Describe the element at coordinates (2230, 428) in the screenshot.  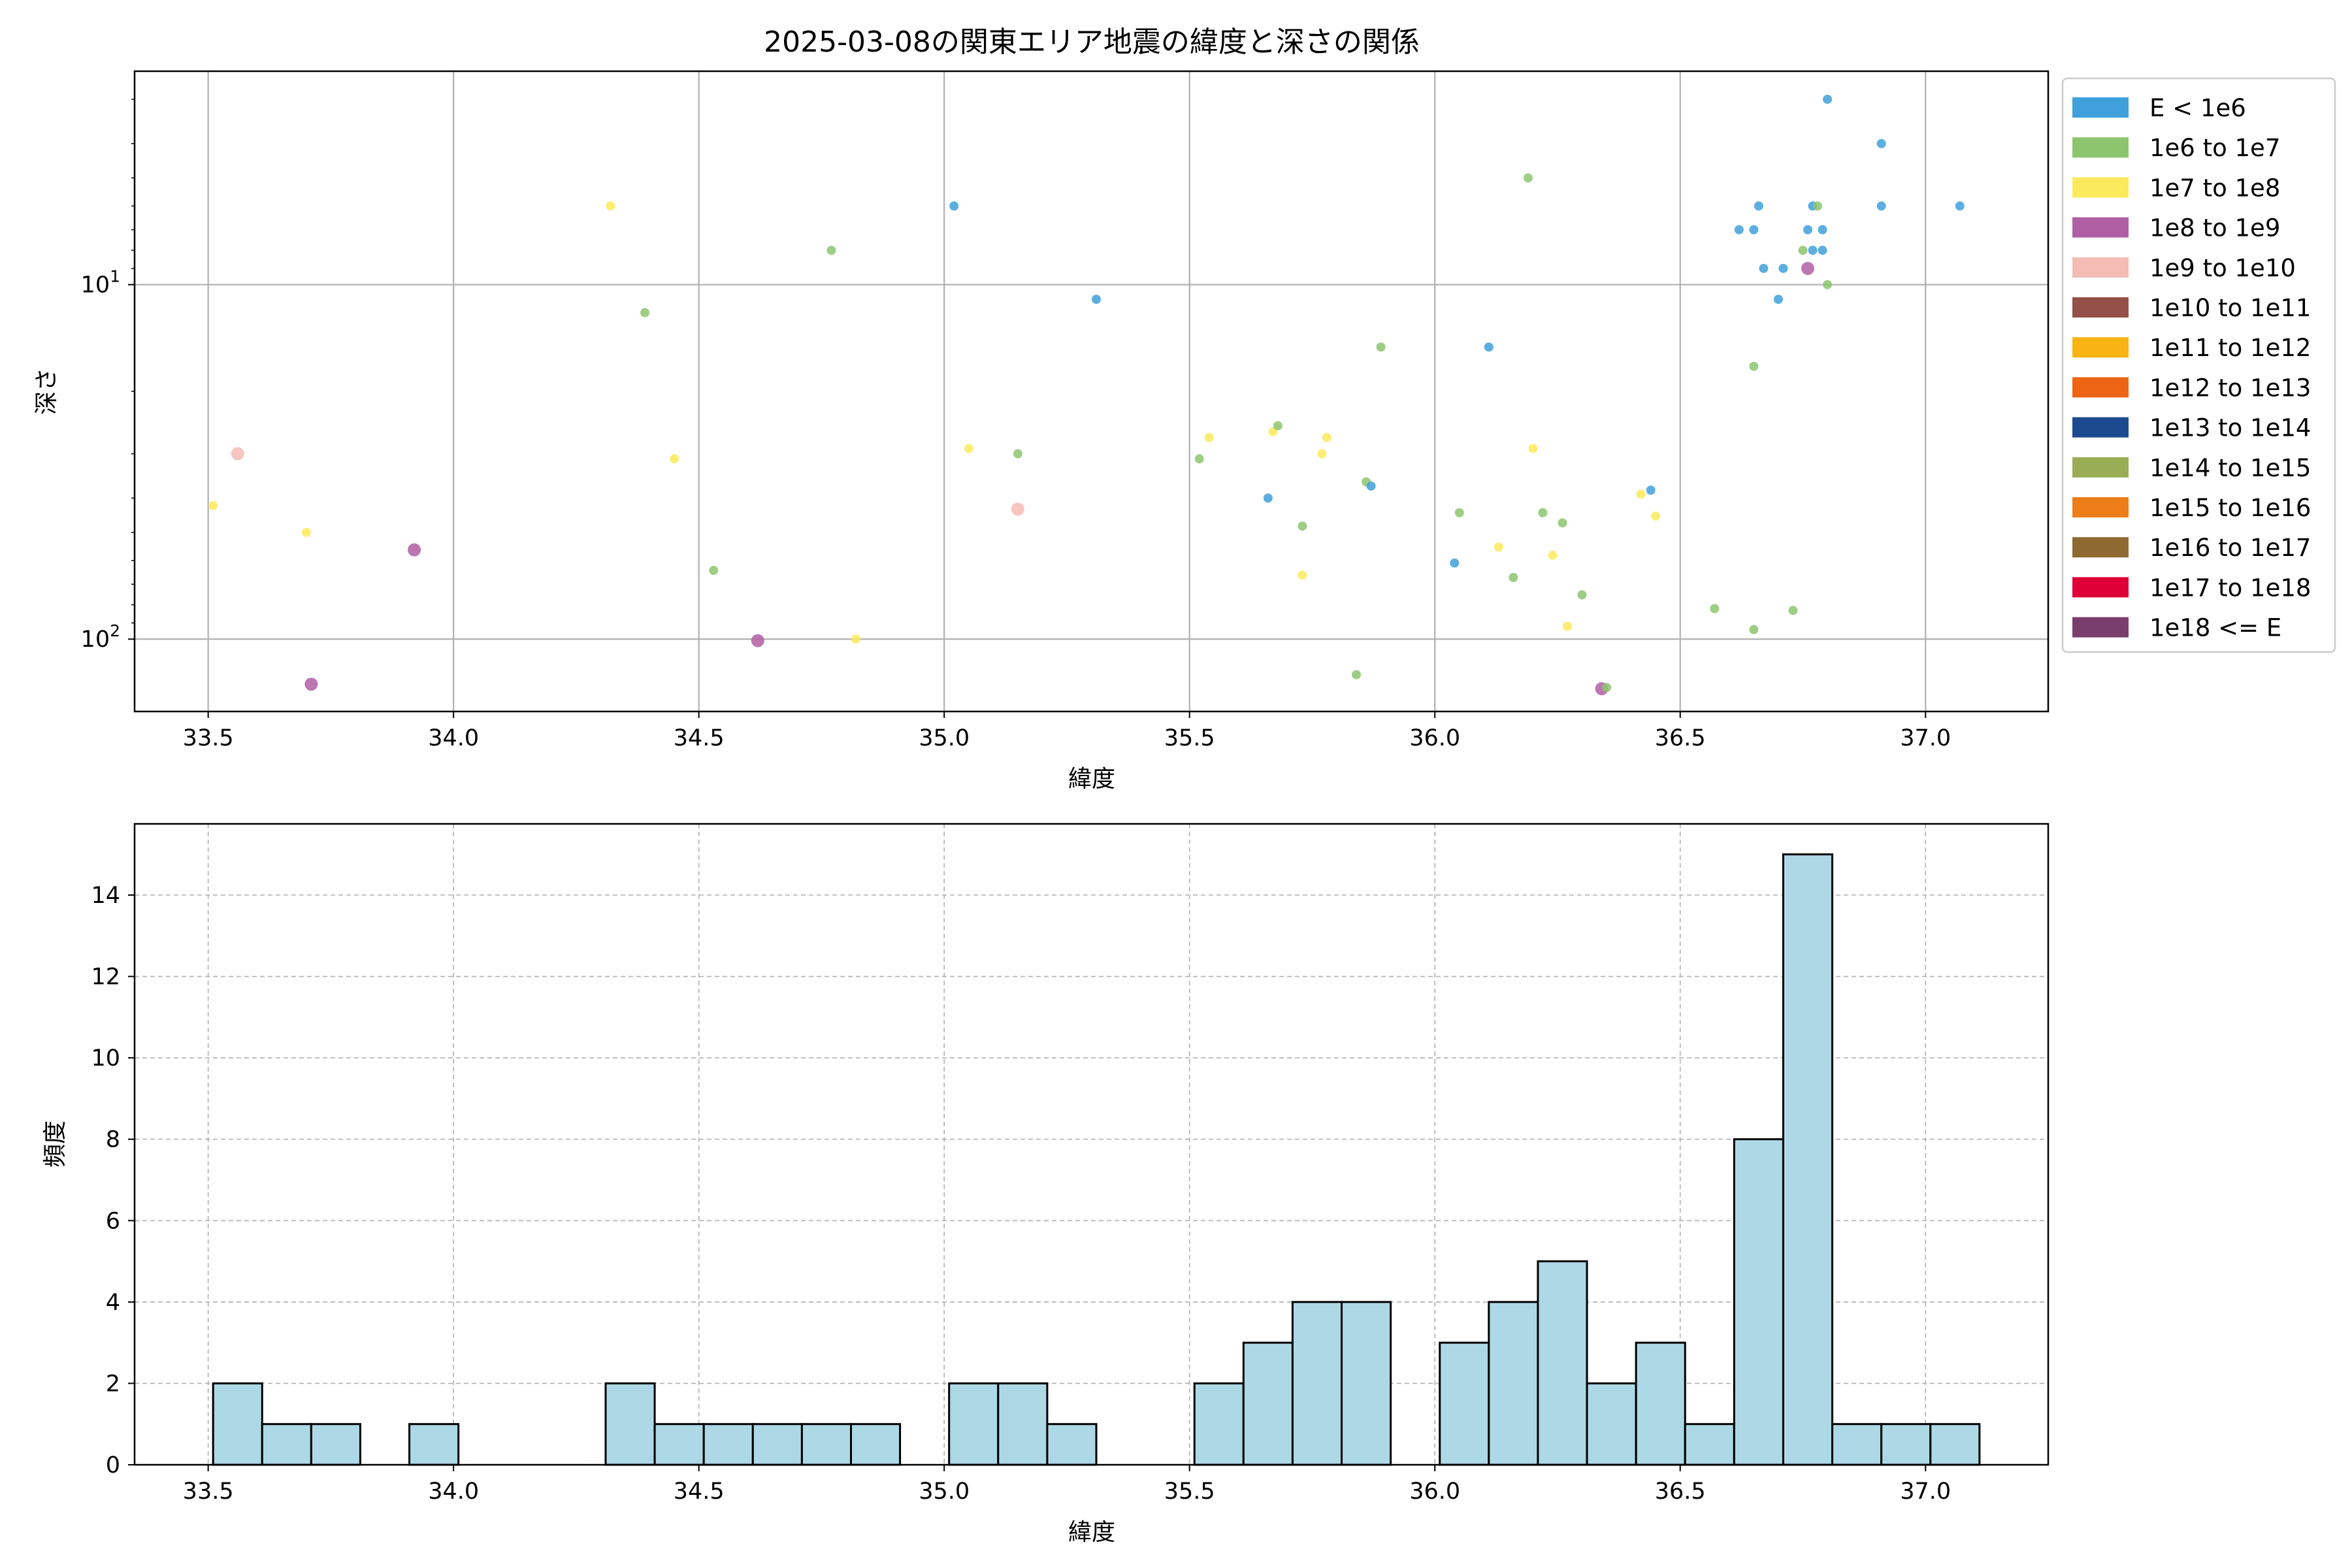
I see `legend-label: 1e13 to 1e14` at that location.